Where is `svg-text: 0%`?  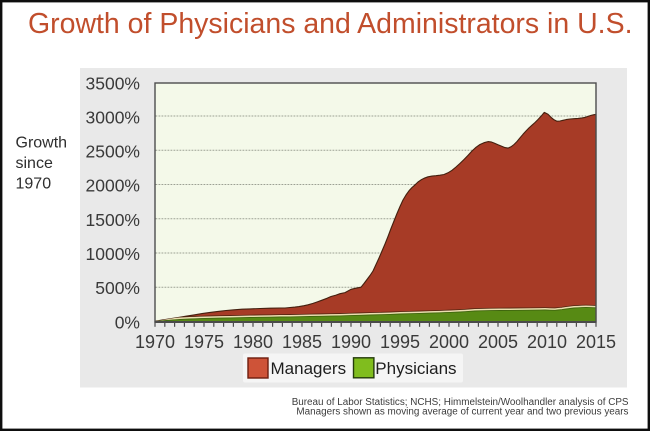
svg-text: 0% is located at coordinates (127, 322).